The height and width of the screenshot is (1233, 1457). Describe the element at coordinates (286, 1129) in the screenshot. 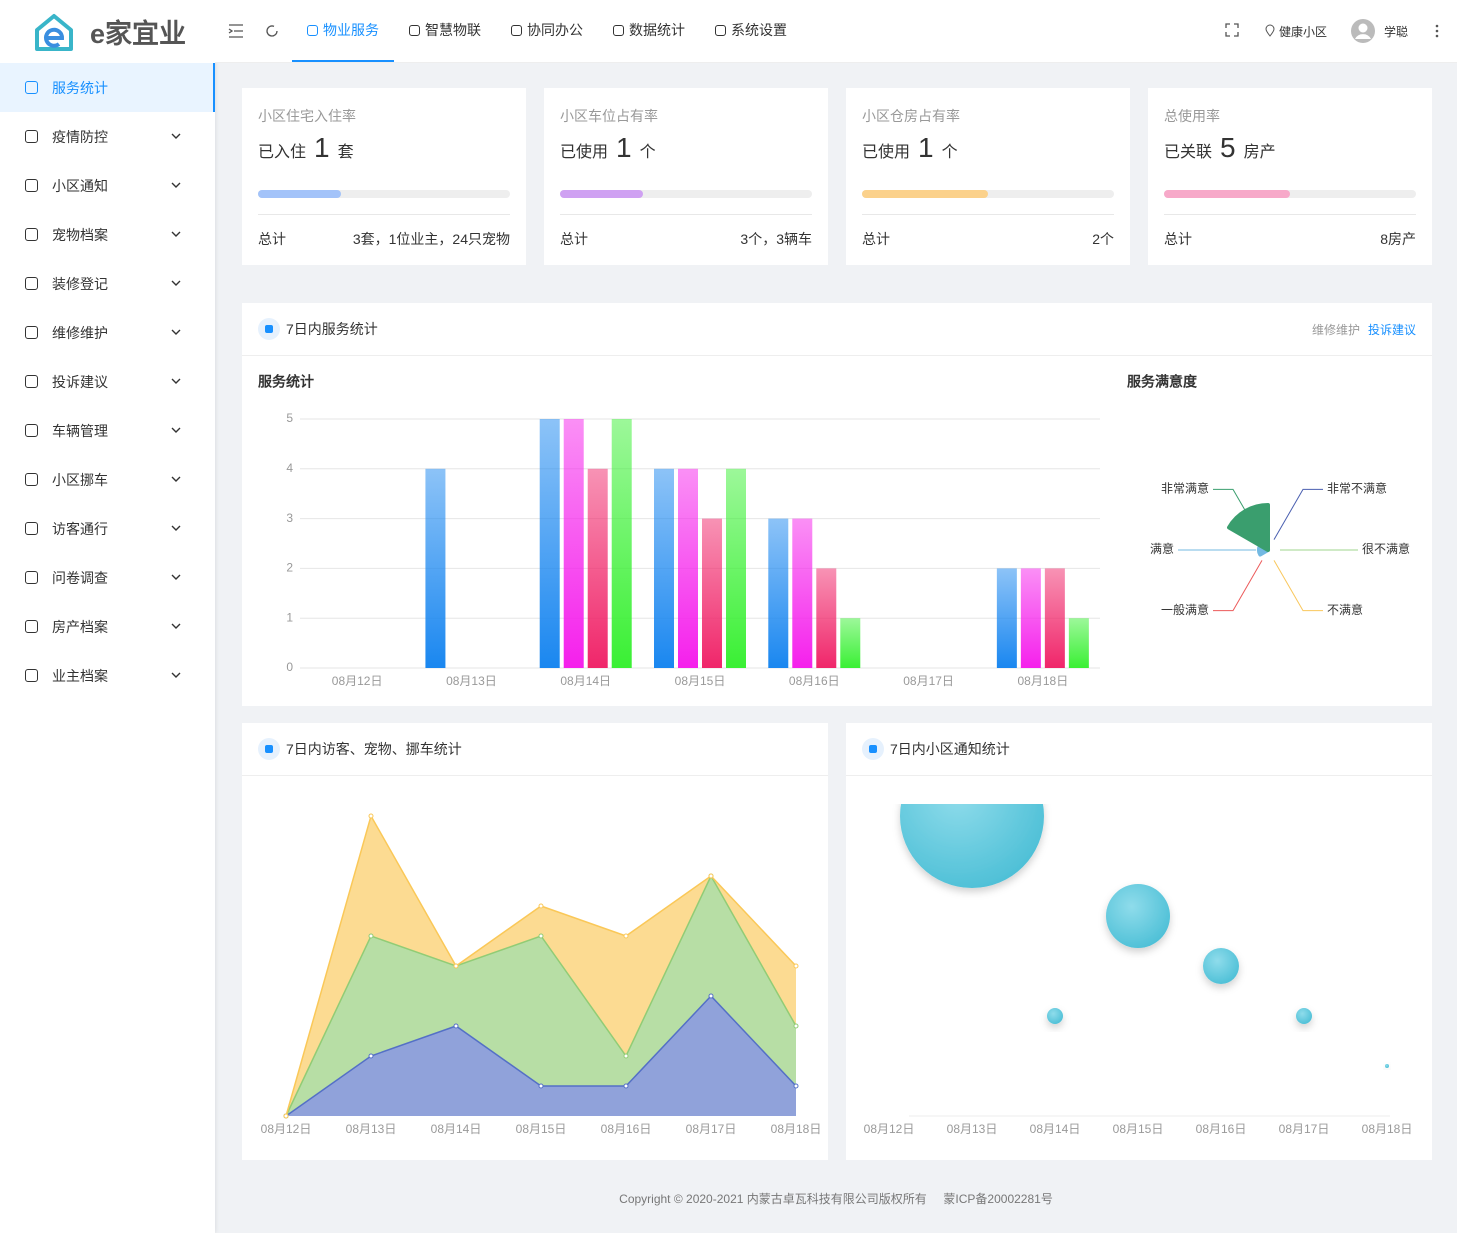

I see `x-tick-label: 08月12日` at that location.